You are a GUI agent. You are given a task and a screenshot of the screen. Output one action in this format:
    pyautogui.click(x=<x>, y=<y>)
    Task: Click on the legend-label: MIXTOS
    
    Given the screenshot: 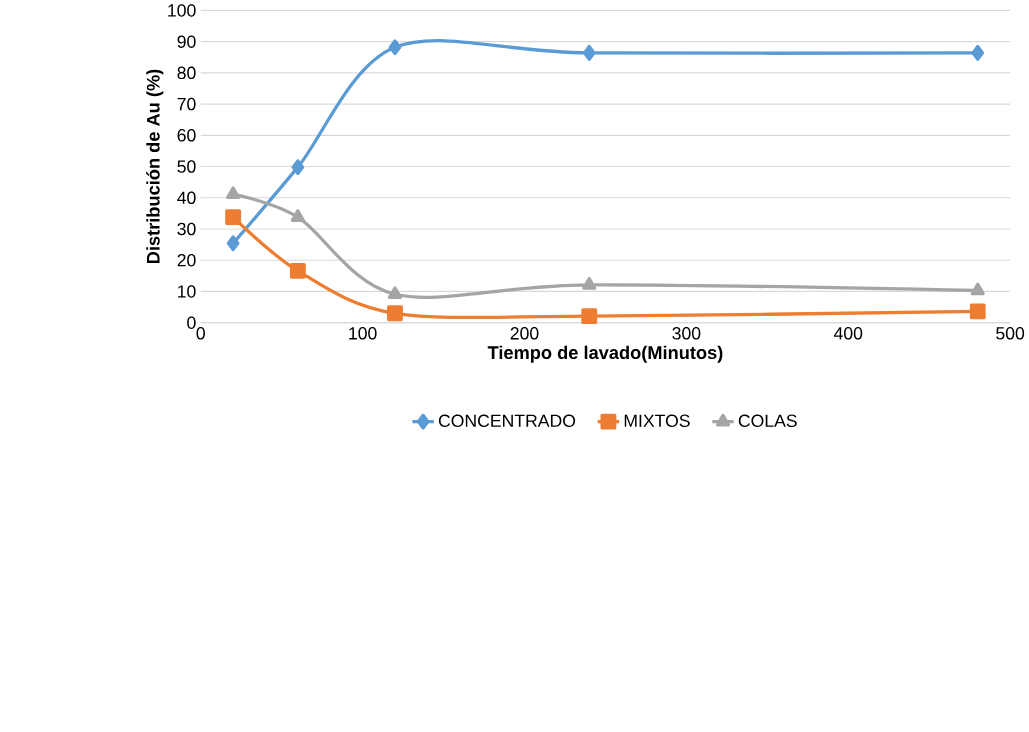 What is the action you would take?
    pyautogui.click(x=657, y=421)
    